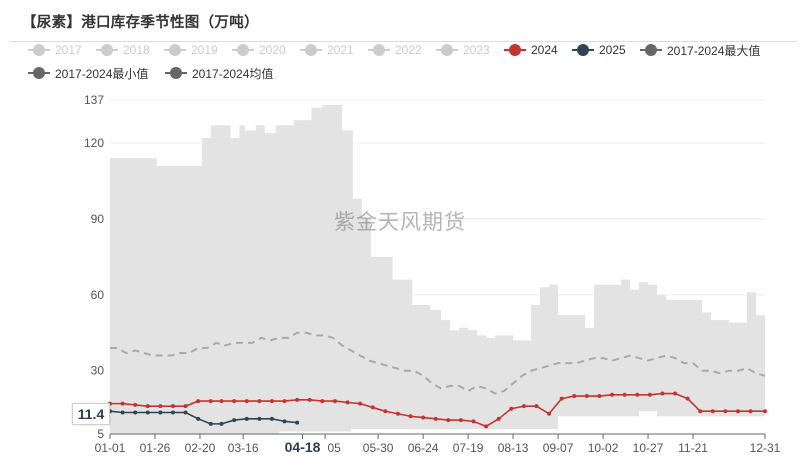 The width and height of the screenshot is (807, 460). I want to click on legend-label: 2025, so click(612, 50).